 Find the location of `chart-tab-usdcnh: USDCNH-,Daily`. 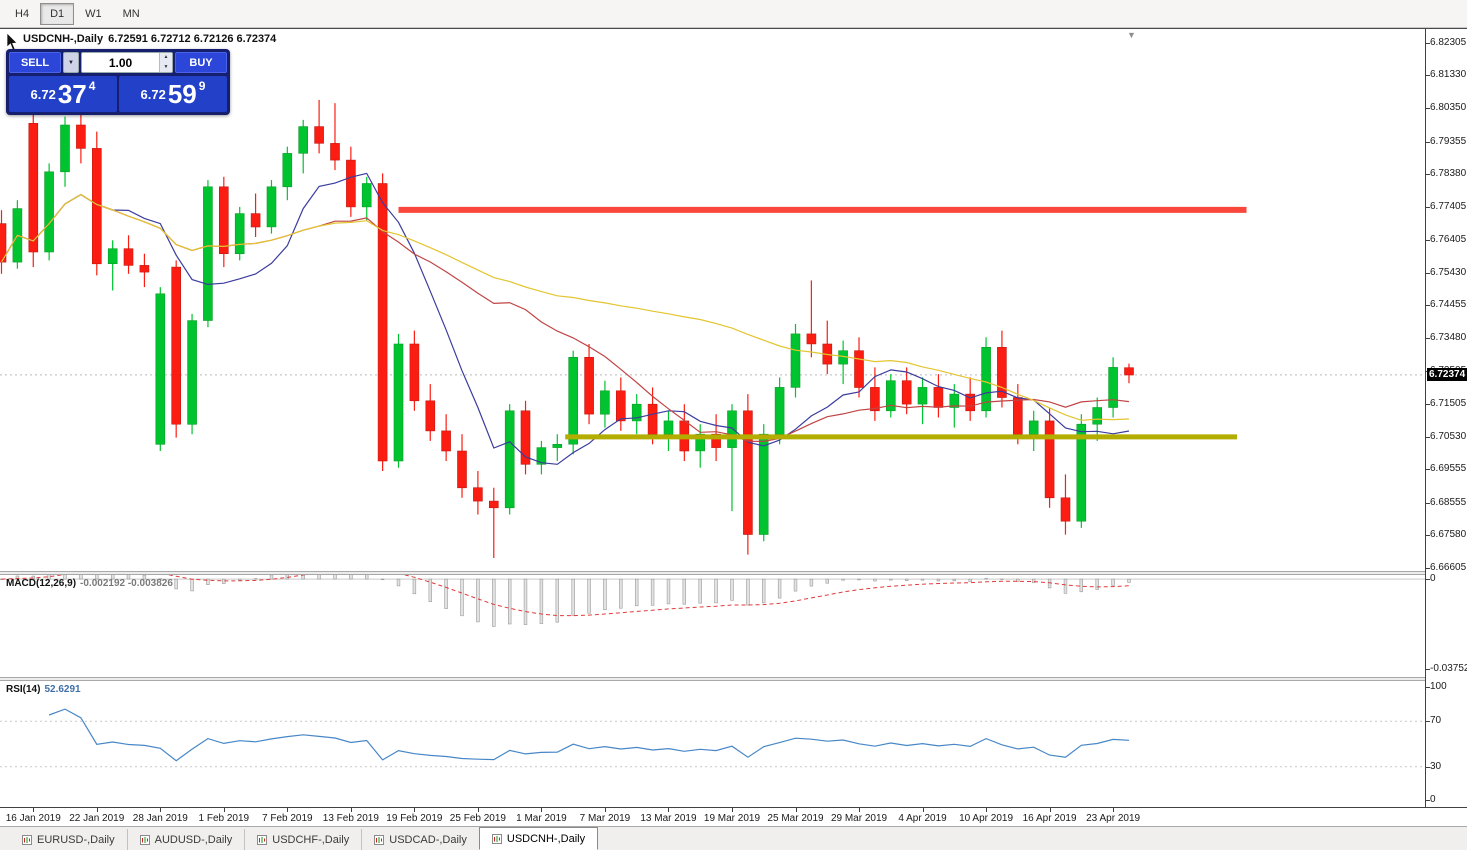

chart-tab-usdcnh: USDCNH-,Daily is located at coordinates (538, 838).